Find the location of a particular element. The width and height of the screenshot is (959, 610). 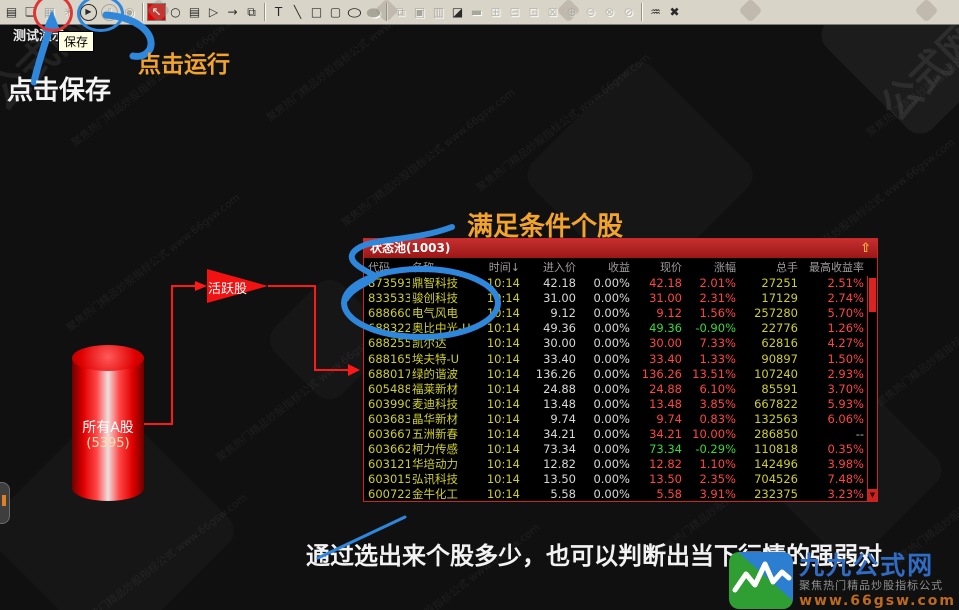

align-right-icon: ⊟ is located at coordinates (514, 12).